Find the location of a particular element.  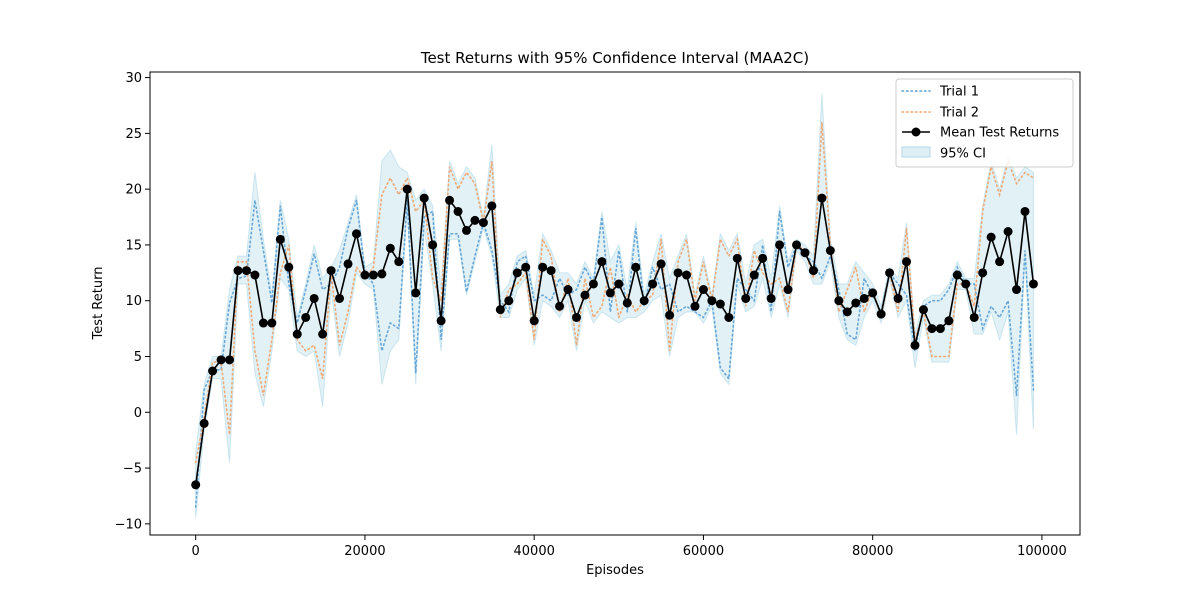

y-axis-label: Test Return is located at coordinates (98, 304).